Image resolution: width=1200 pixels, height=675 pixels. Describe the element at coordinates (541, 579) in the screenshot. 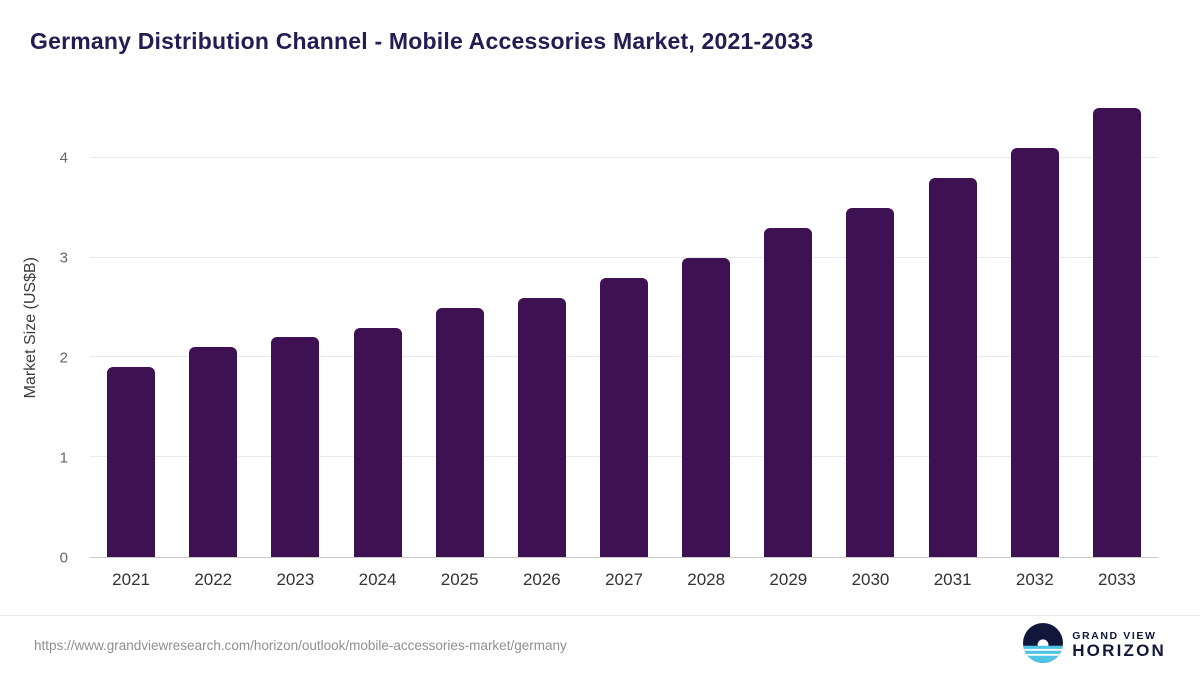

I see `x-tick-label: 2026` at that location.